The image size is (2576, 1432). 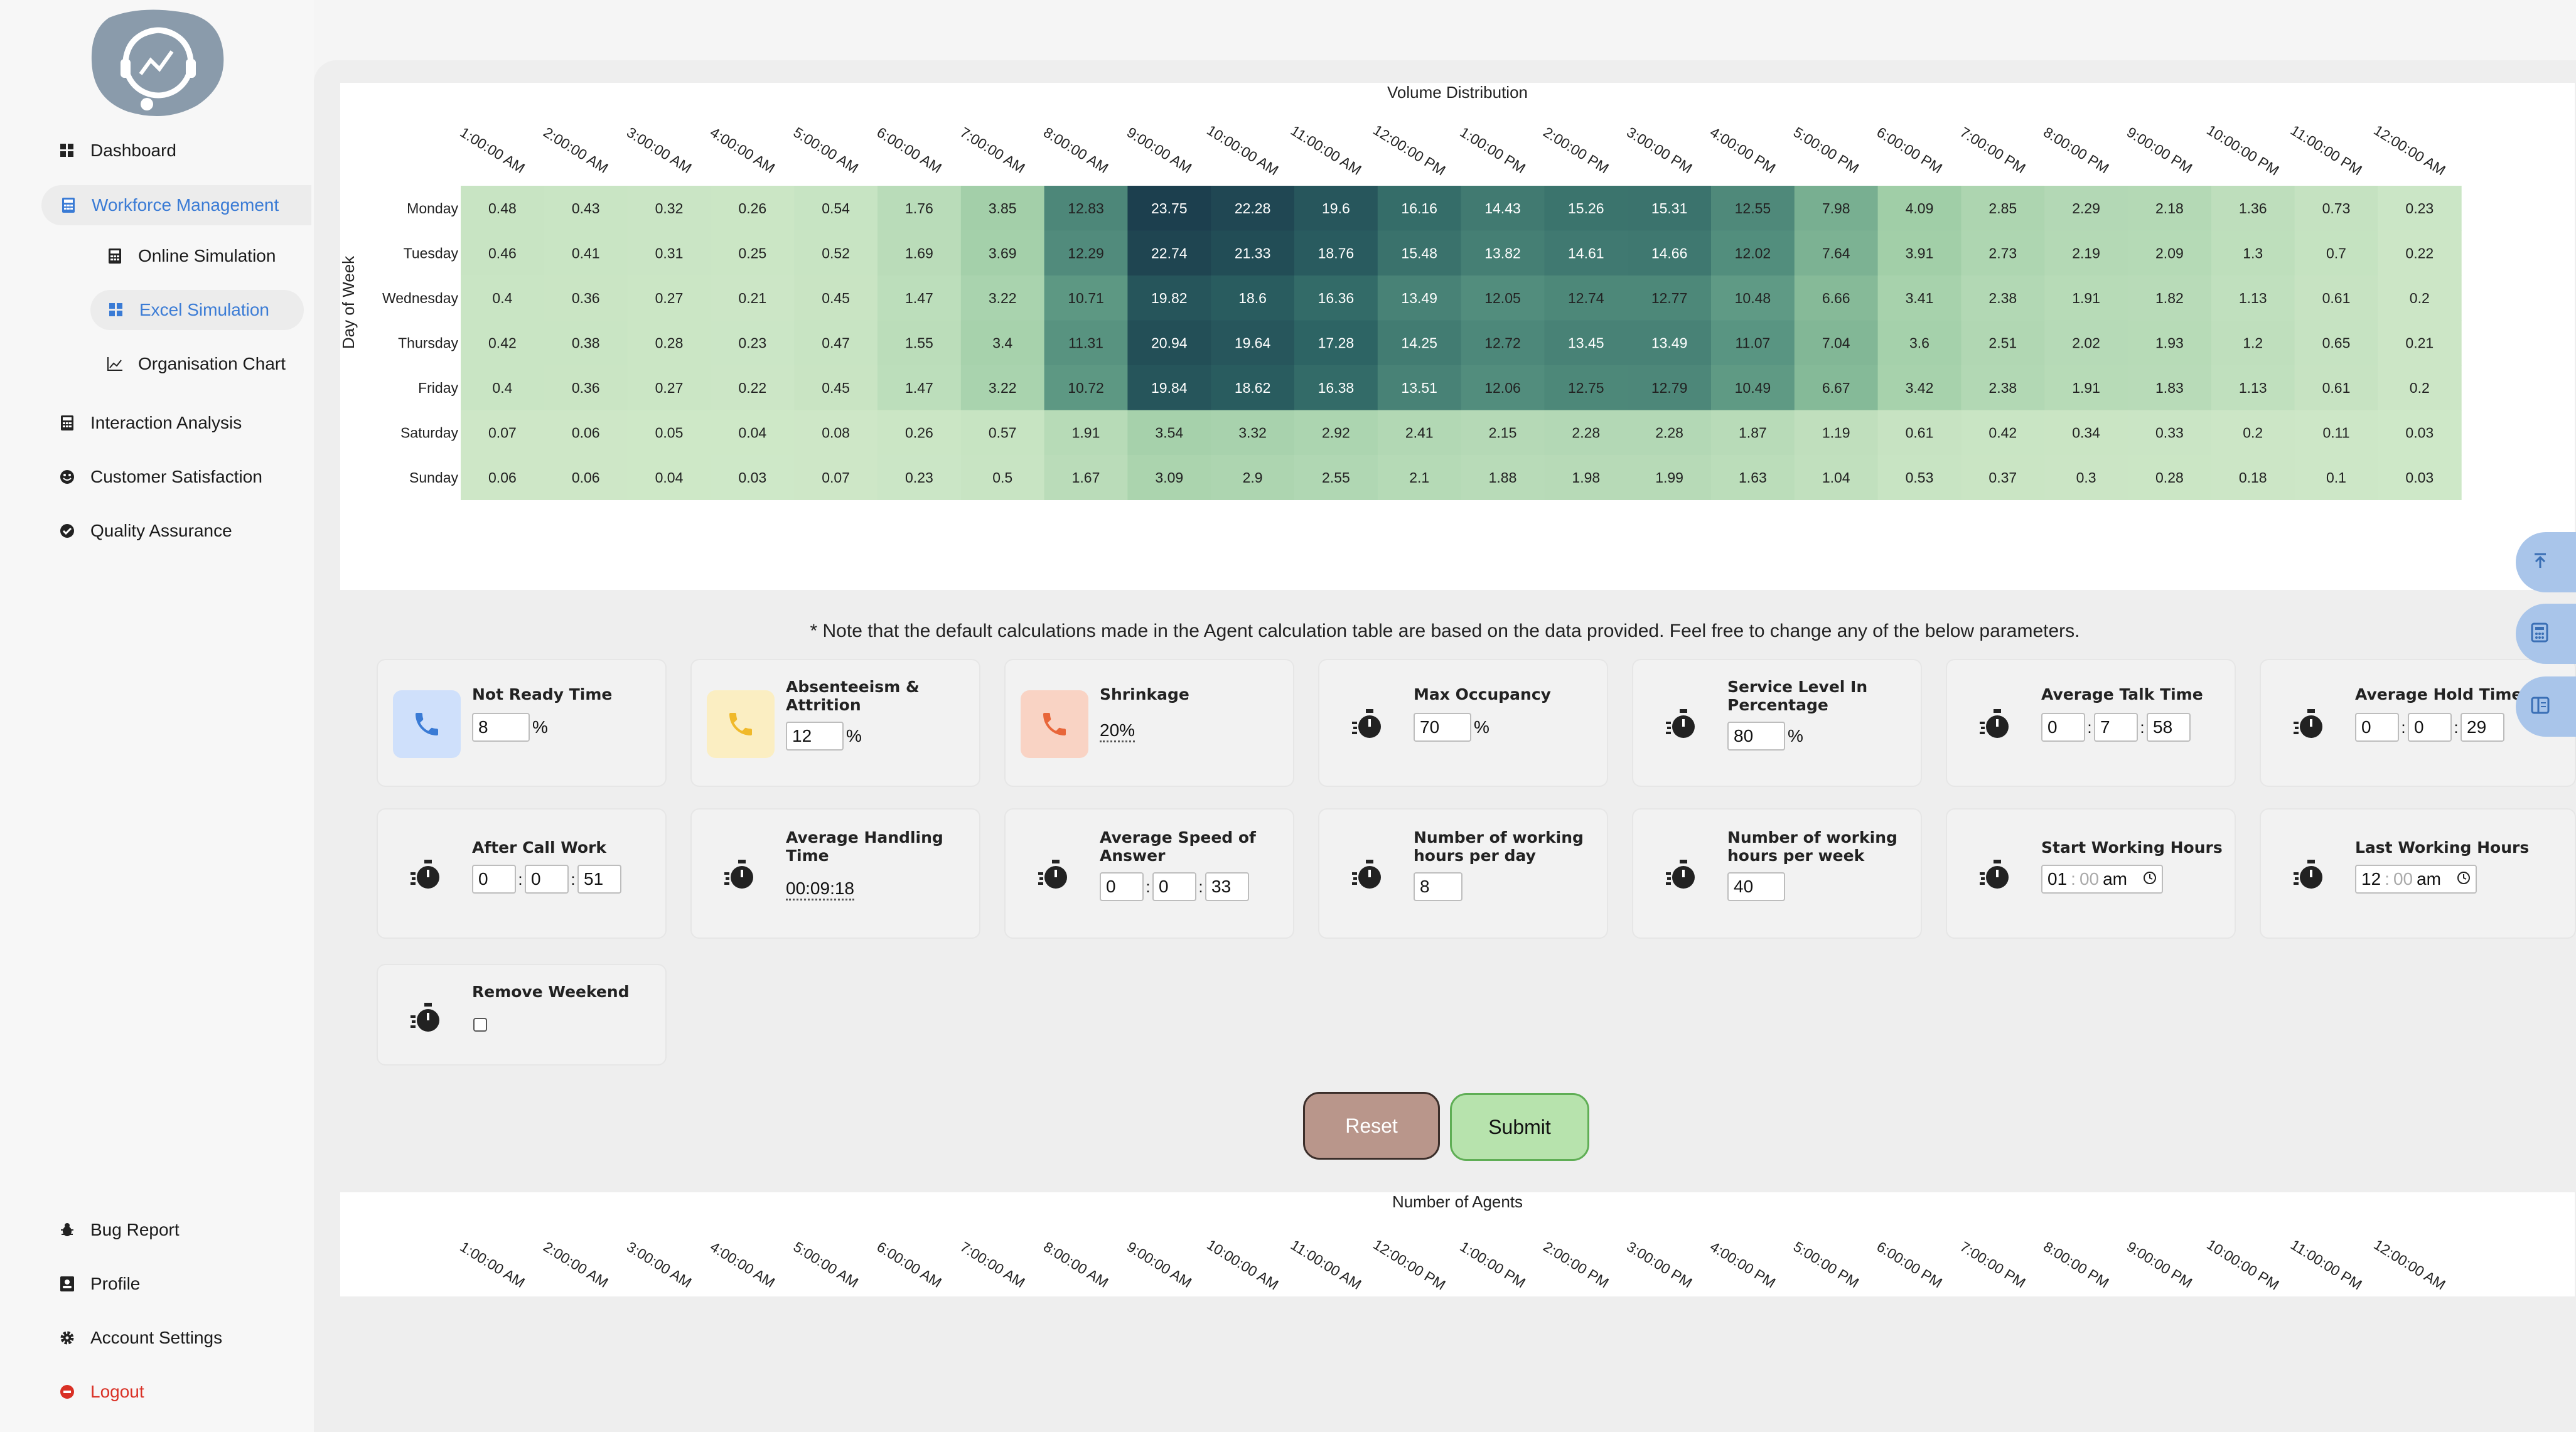 I want to click on acw-seconds-input: 51, so click(x=599, y=879).